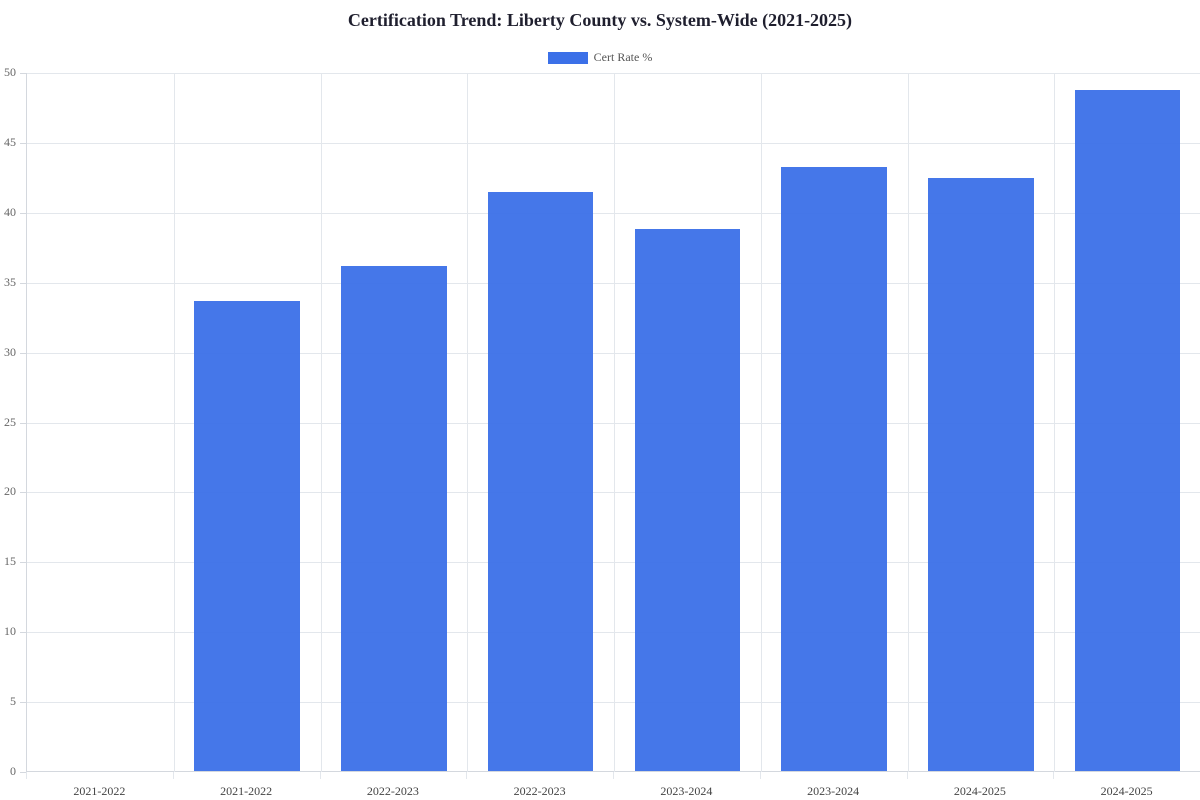 Image resolution: width=1200 pixels, height=800 pixels. Describe the element at coordinates (10, 491) in the screenshot. I see `y-tick-label: 20` at that location.